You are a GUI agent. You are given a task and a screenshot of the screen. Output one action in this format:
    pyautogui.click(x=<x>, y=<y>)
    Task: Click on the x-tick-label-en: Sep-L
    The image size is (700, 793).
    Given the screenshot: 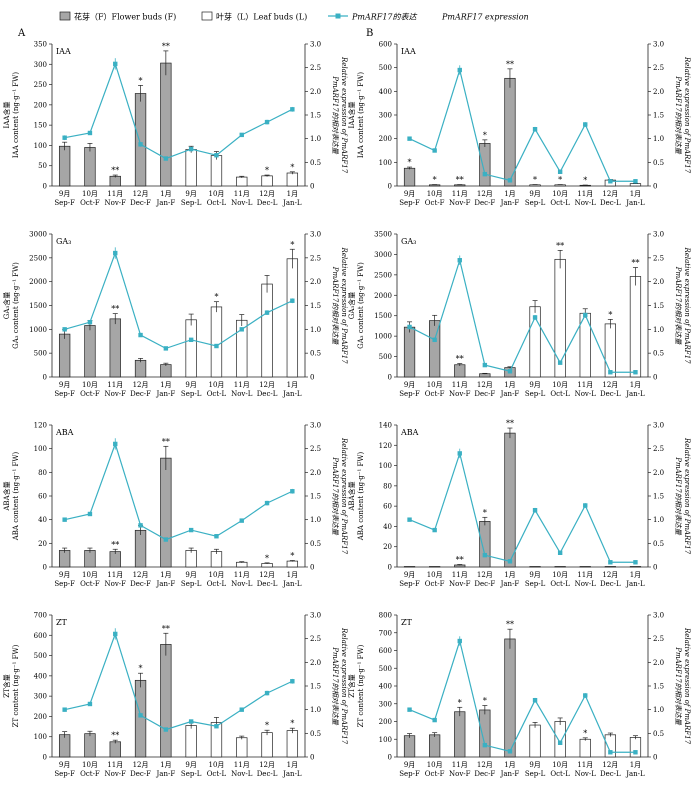 What is the action you would take?
    pyautogui.click(x=535, y=774)
    